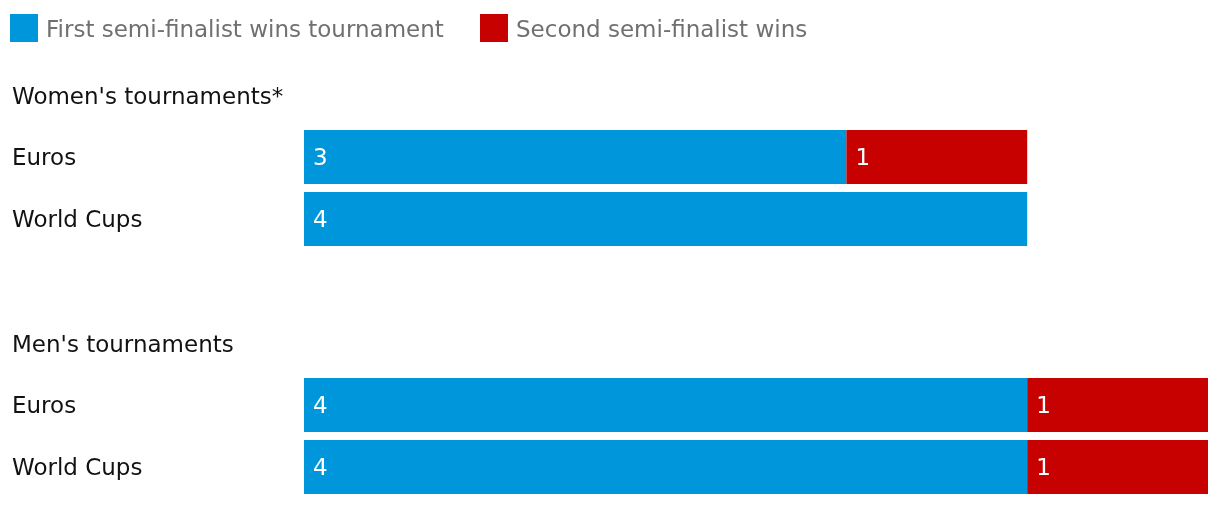 The image size is (1220, 514). What do you see at coordinates (148, 96) in the screenshot?
I see `chart-title: Women's tournaments*` at bounding box center [148, 96].